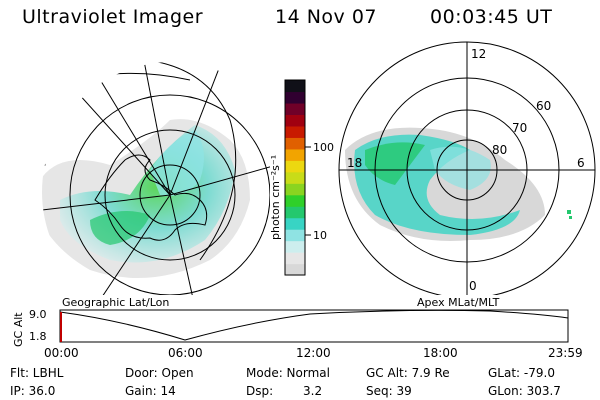 This screenshot has width=600, height=400. Describe the element at coordinates (113, 17) in the screenshot. I see `instrument-title: Ultraviolet Imager` at that location.